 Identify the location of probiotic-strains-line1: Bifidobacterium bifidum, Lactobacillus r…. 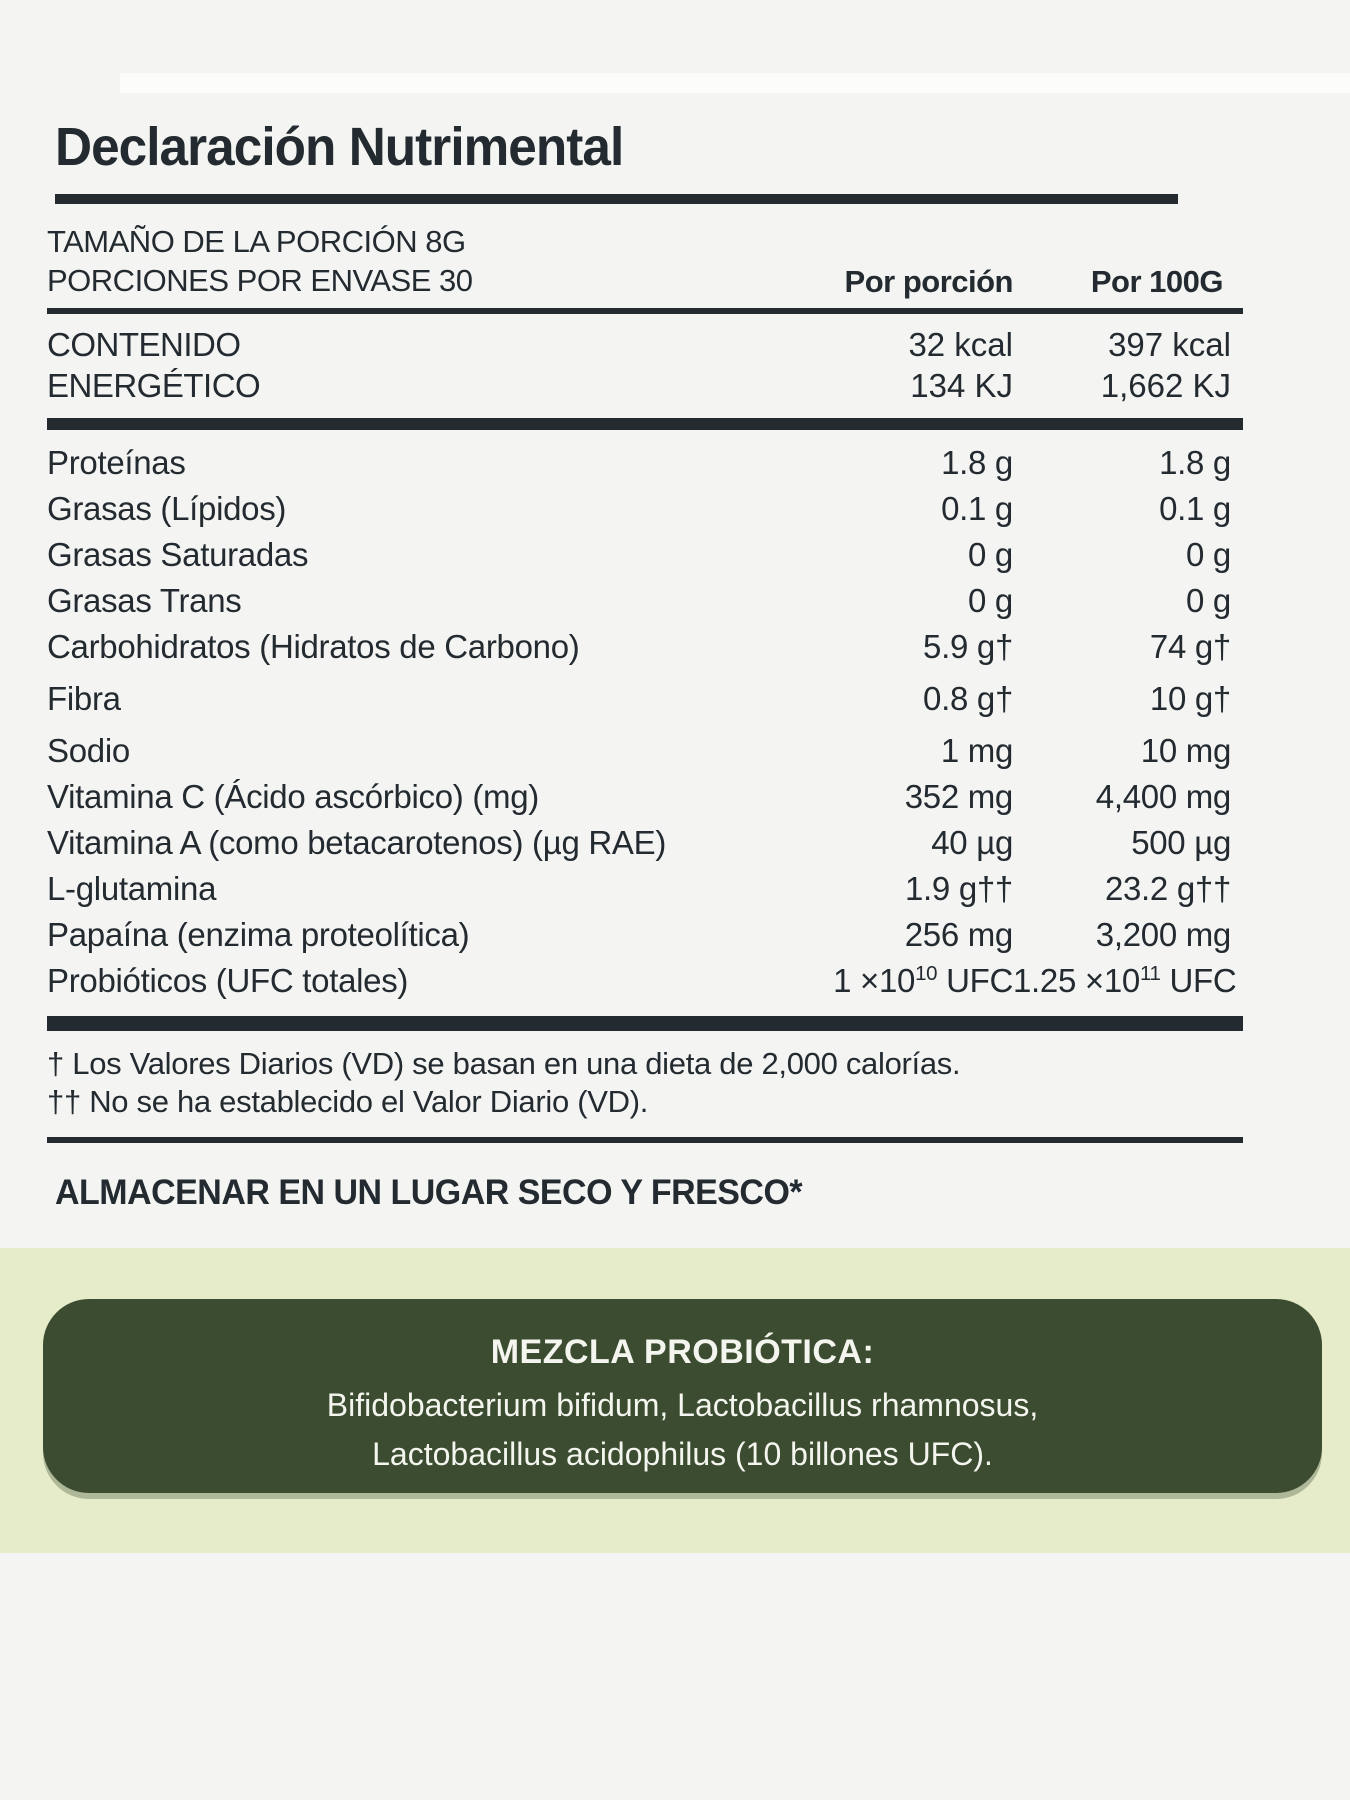
(682, 1405).